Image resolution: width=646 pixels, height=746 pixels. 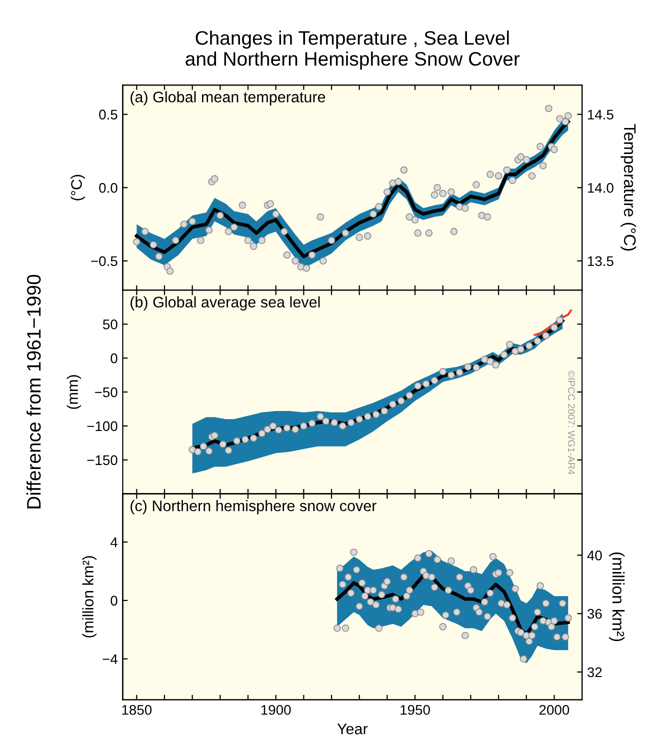 I want to click on y2-axis-title: Temperature (°C), so click(x=628, y=187).